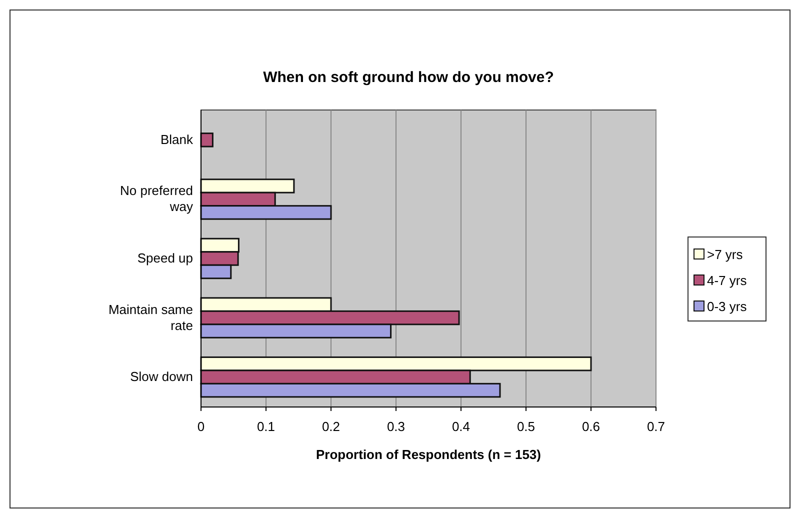 The width and height of the screenshot is (799, 518). Describe the element at coordinates (177, 139) in the screenshot. I see `y-tick-label: Blank` at that location.